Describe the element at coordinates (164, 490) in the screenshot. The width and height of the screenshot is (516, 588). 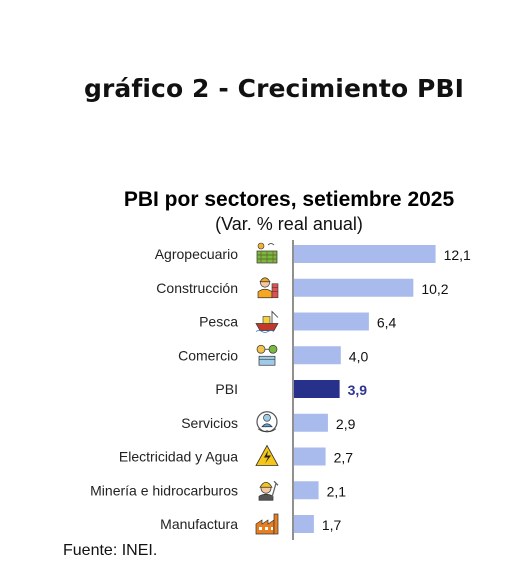
I see `category-label: Minería e hidrocarburos` at that location.